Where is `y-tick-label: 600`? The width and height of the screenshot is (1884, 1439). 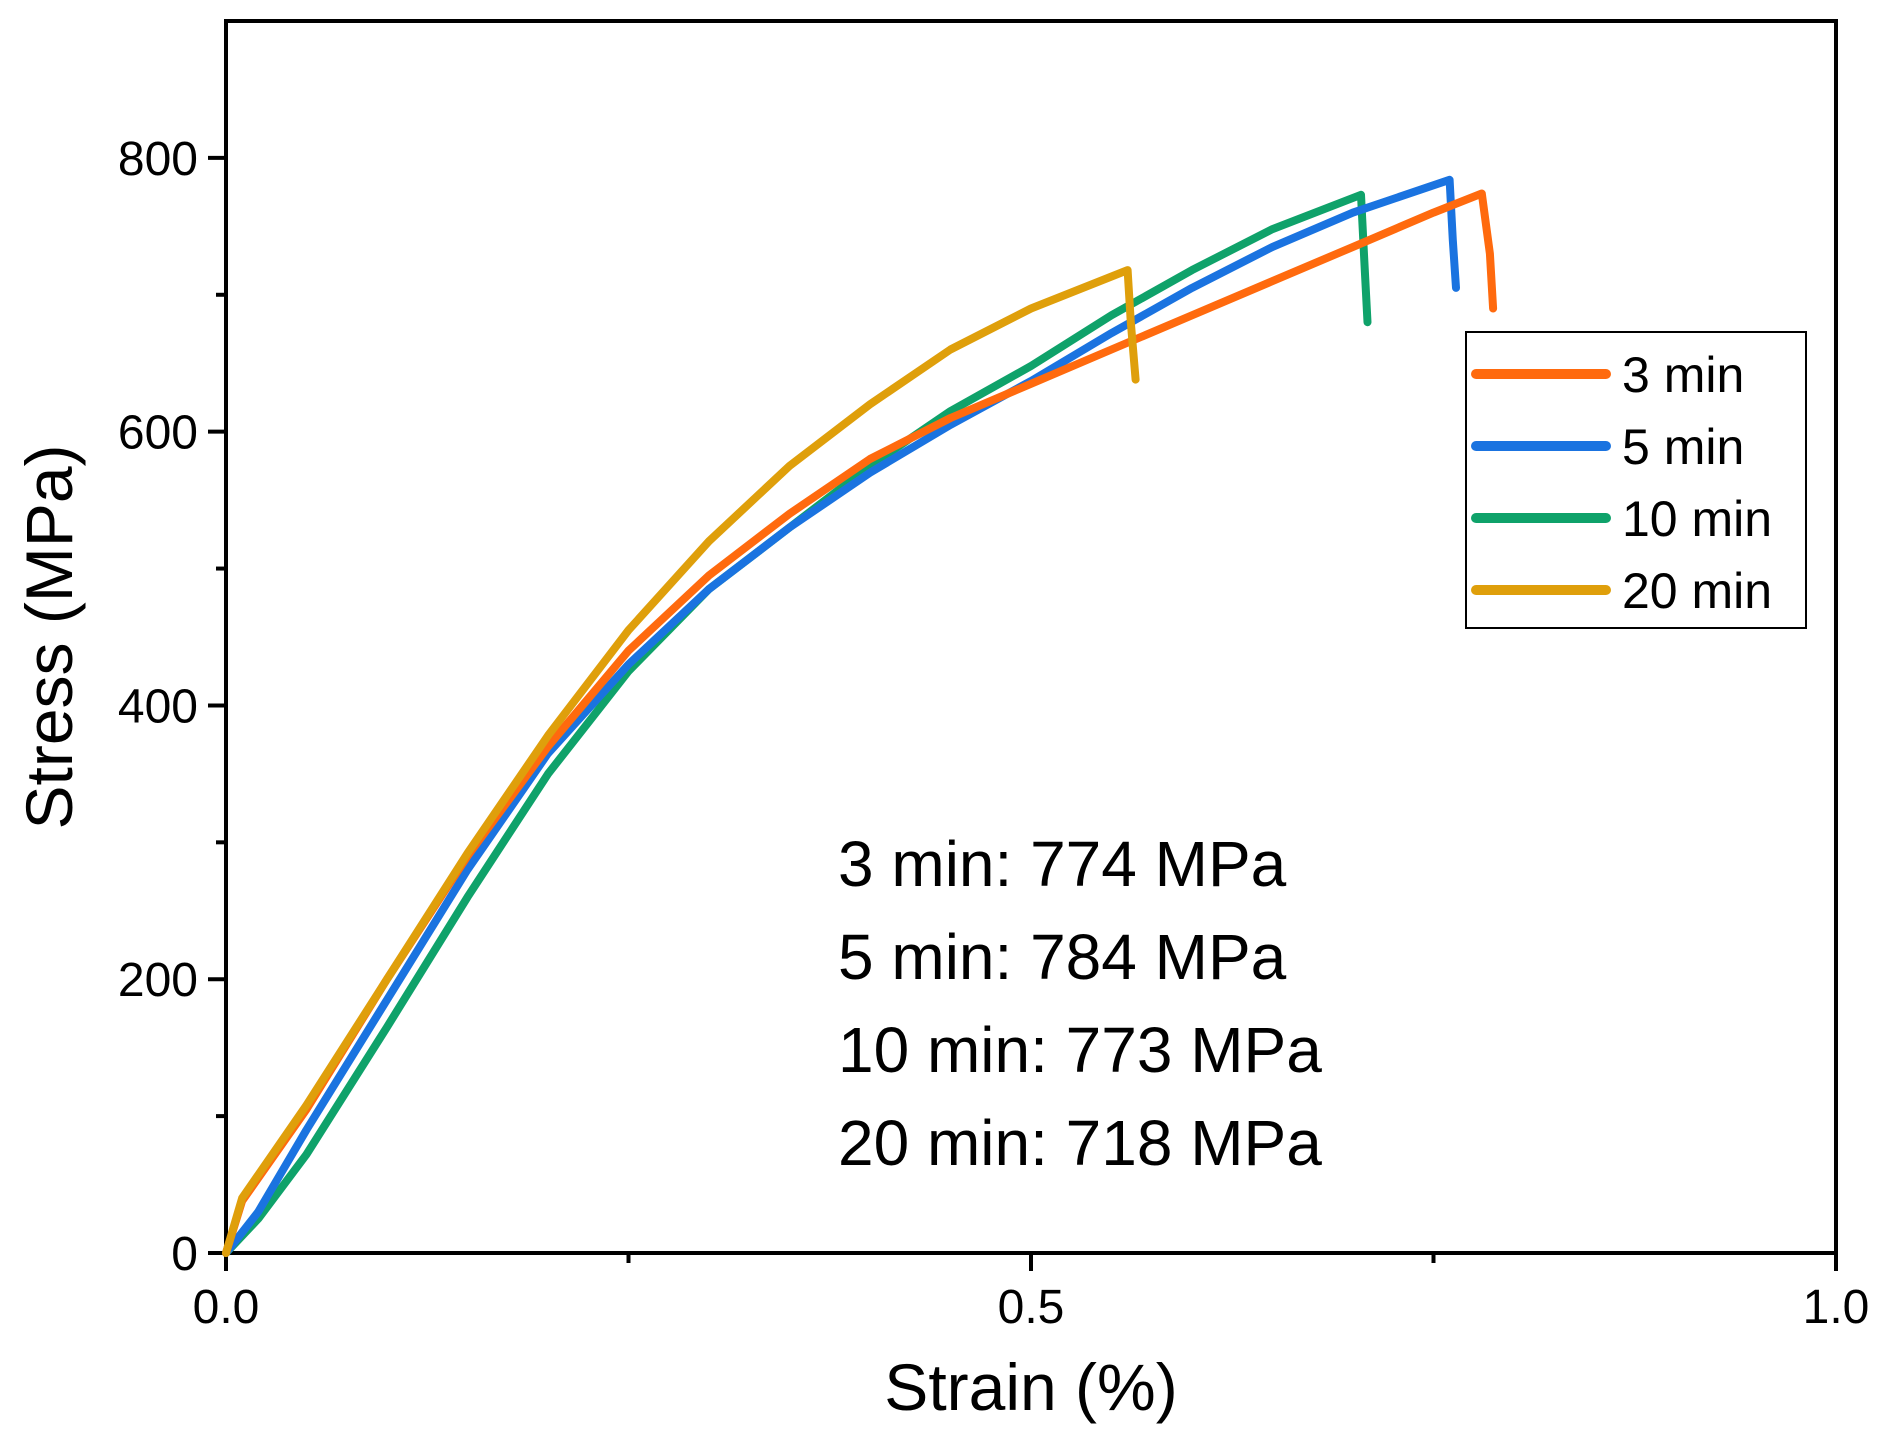 y-tick-label: 600 is located at coordinates (158, 433).